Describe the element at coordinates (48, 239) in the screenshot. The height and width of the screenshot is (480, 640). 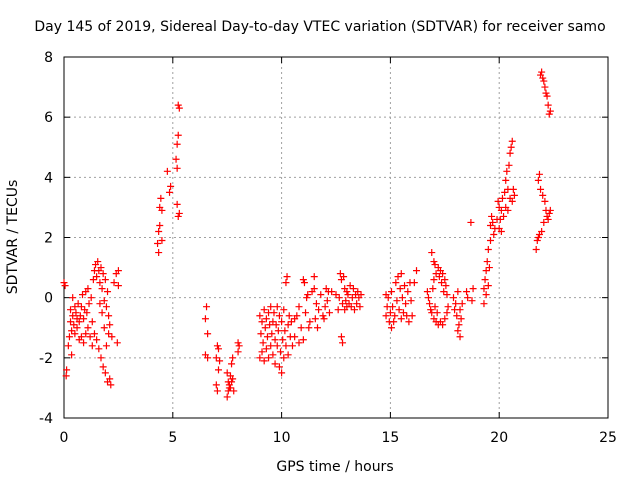
I see `y-tick-label: 2` at that location.